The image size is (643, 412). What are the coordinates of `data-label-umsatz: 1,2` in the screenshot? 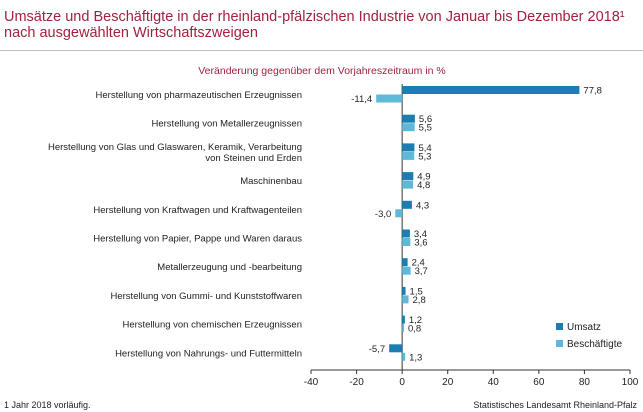 It's located at (415, 320).